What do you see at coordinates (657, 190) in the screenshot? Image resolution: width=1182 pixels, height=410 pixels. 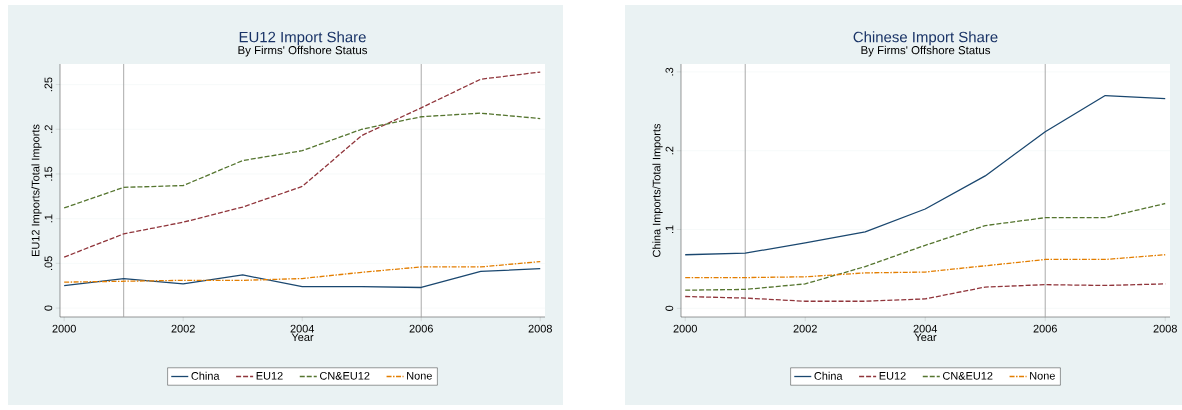 I see `y-axis-title: China Imports/Total Imports` at bounding box center [657, 190].